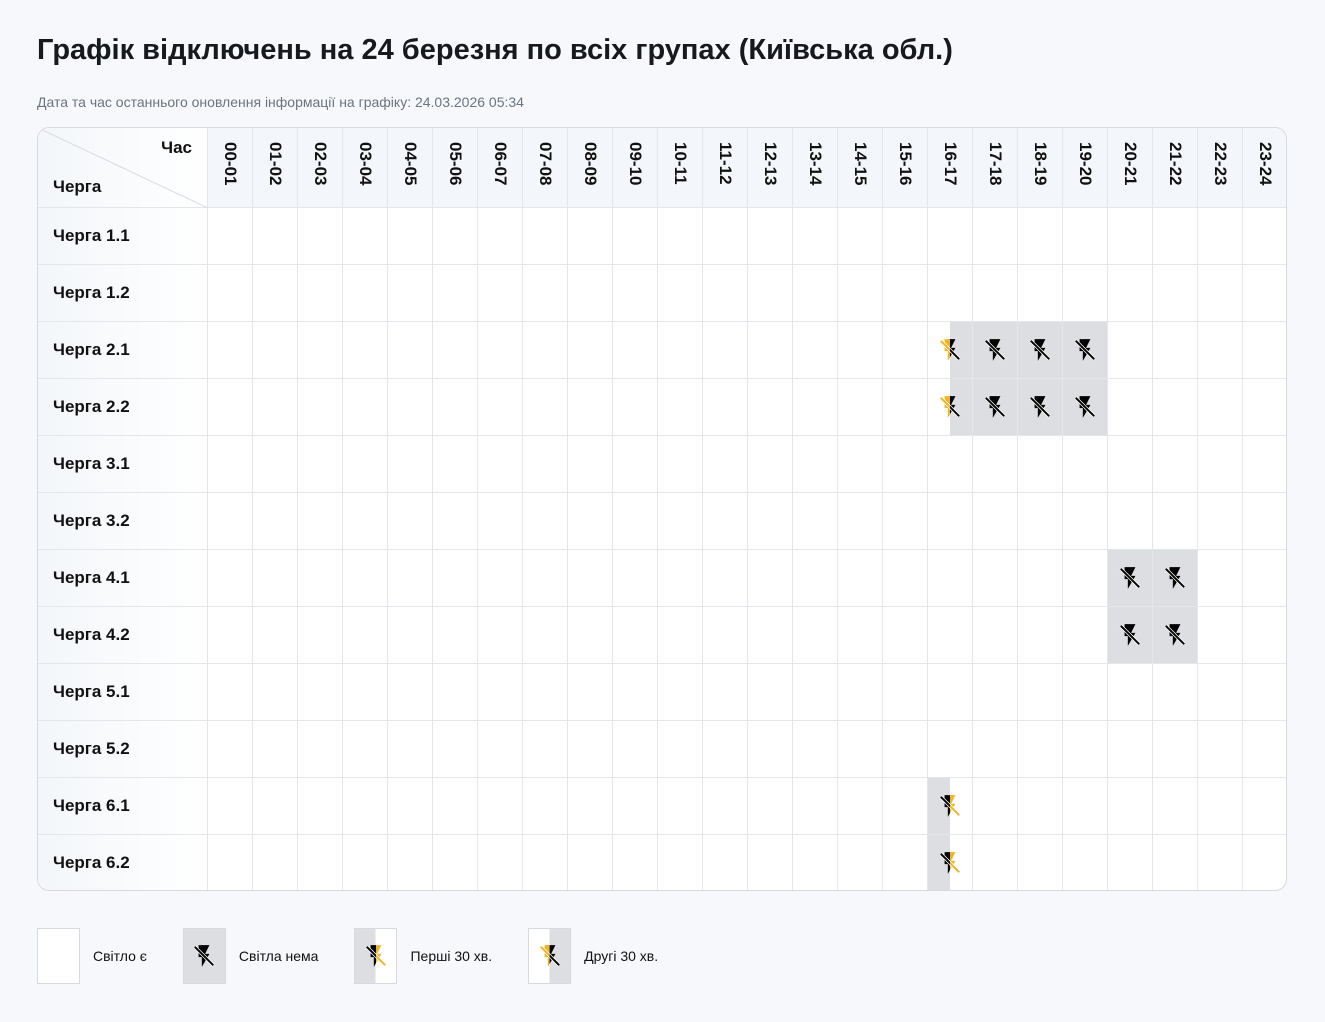 The image size is (1325, 1022). Describe the element at coordinates (1085, 164) in the screenshot. I see `hour-label: 19-20` at that location.